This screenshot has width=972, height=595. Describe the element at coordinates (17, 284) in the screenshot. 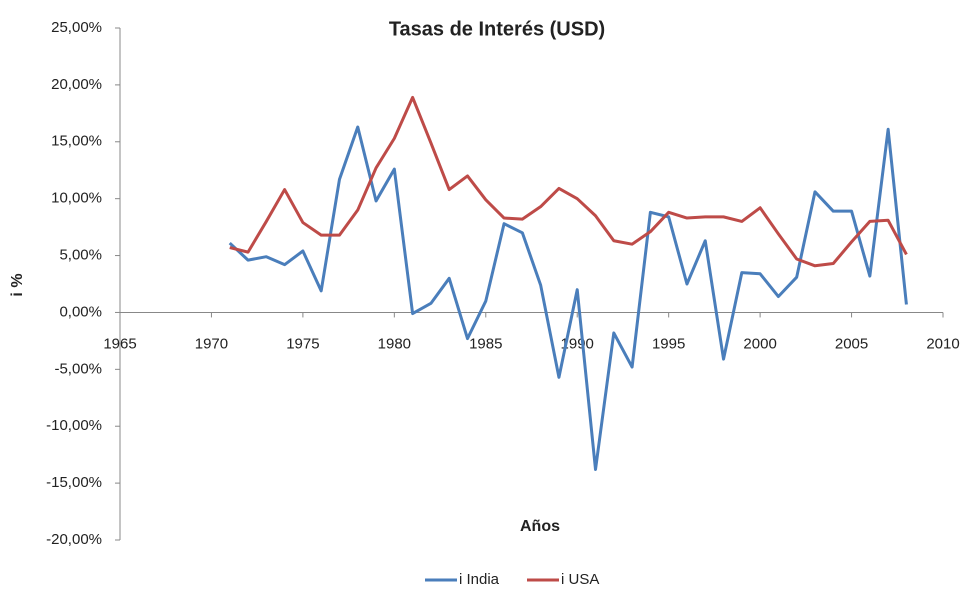

I see `y-axis-label: i %` at that location.